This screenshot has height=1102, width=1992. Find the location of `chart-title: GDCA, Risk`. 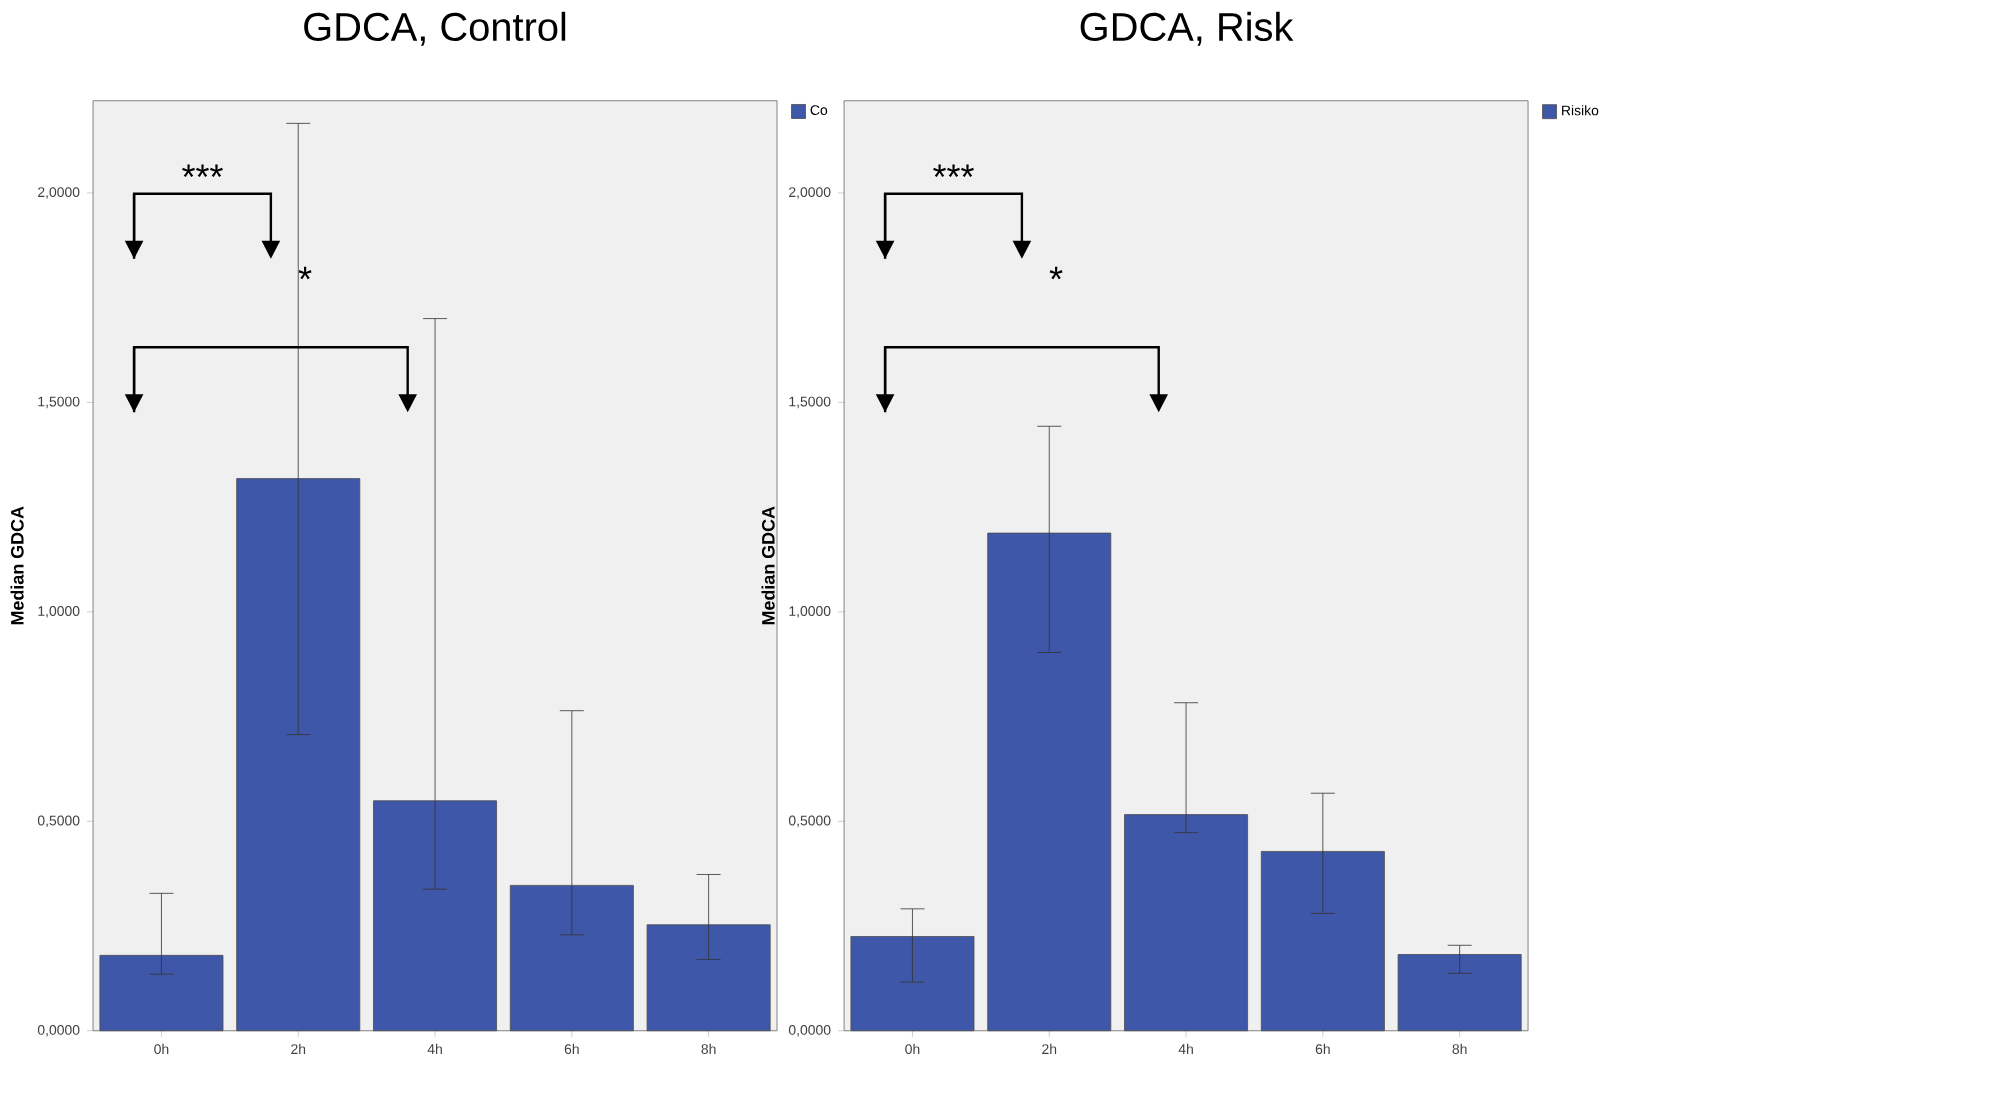

chart-title: GDCA, Risk is located at coordinates (1187, 28).